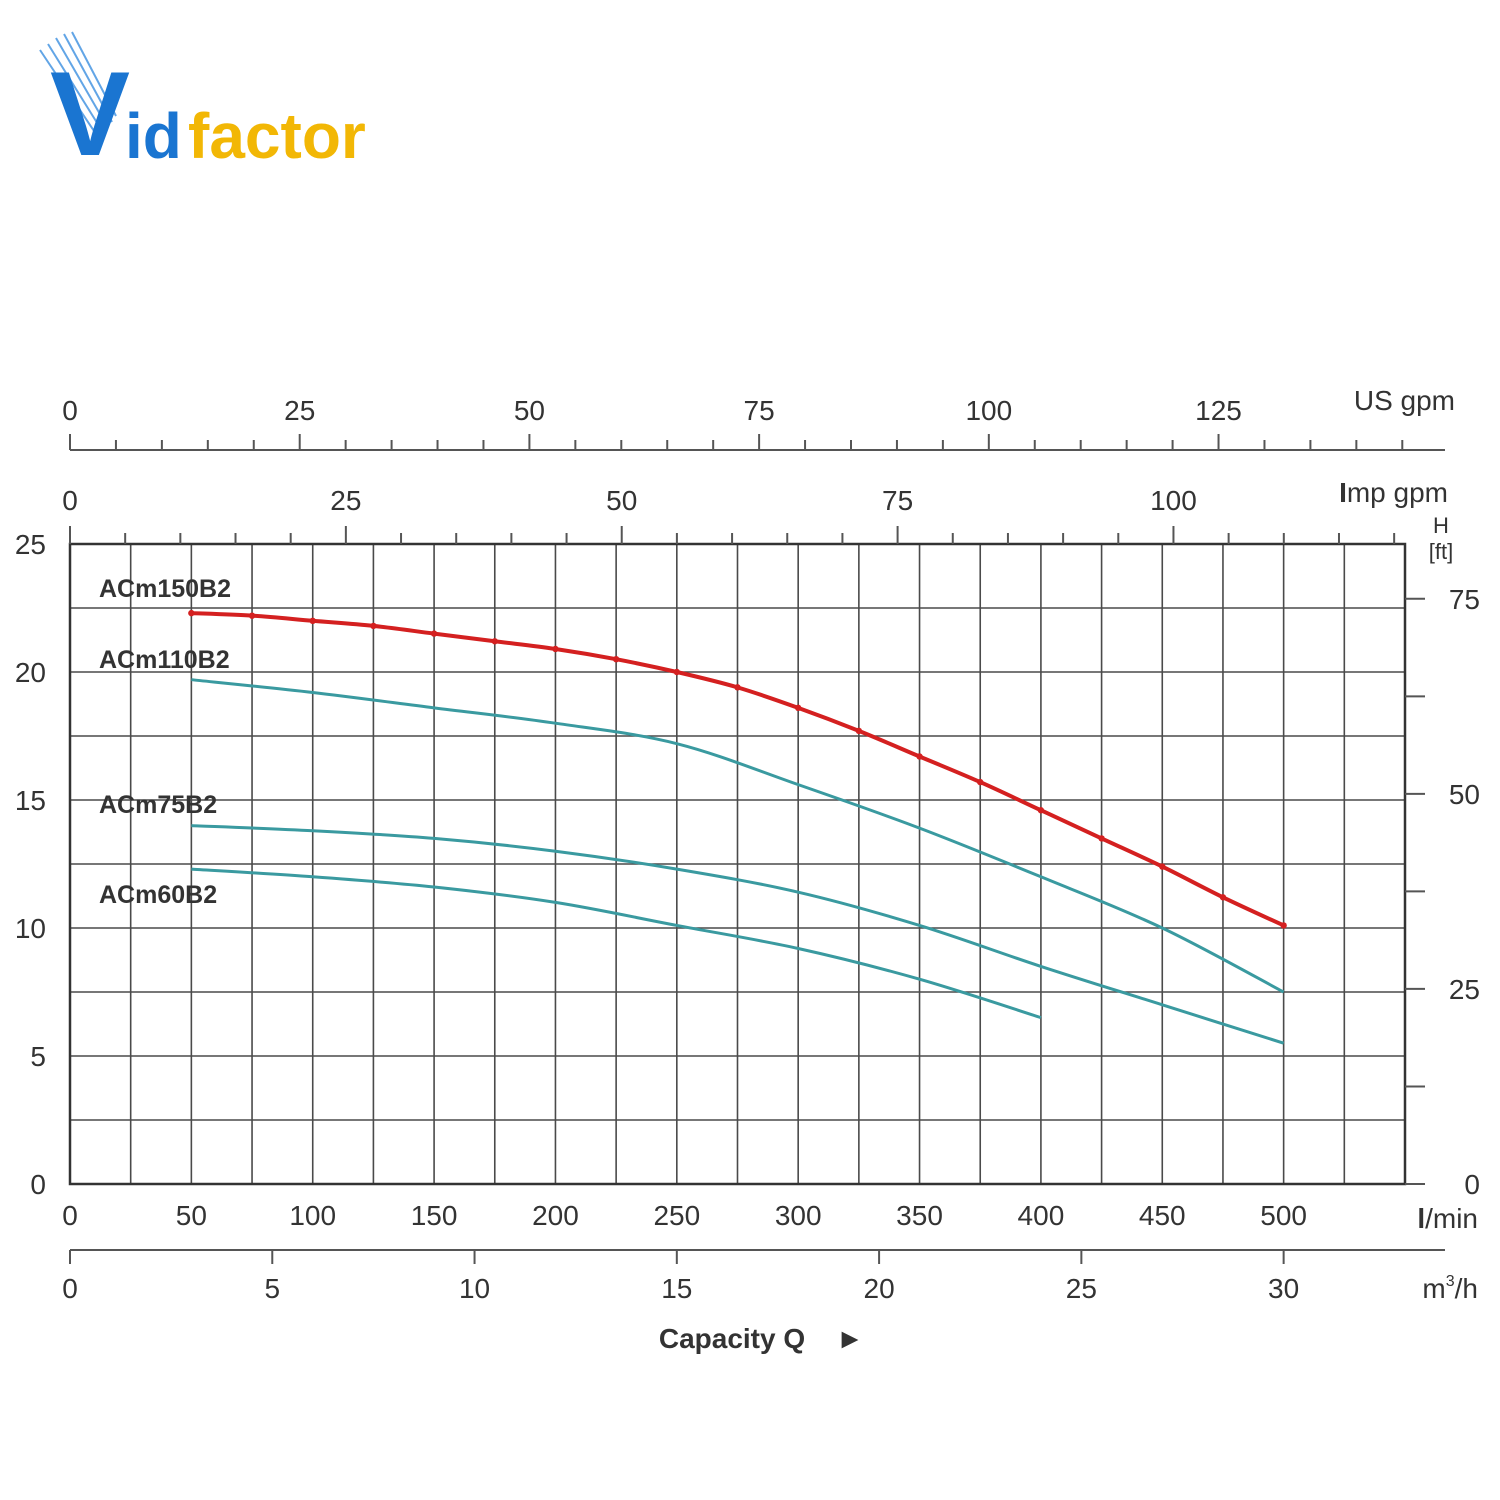 The width and height of the screenshot is (1500, 1500). Describe the element at coordinates (1451, 1218) in the screenshot. I see `lmin-unit-rest: /min` at that location.